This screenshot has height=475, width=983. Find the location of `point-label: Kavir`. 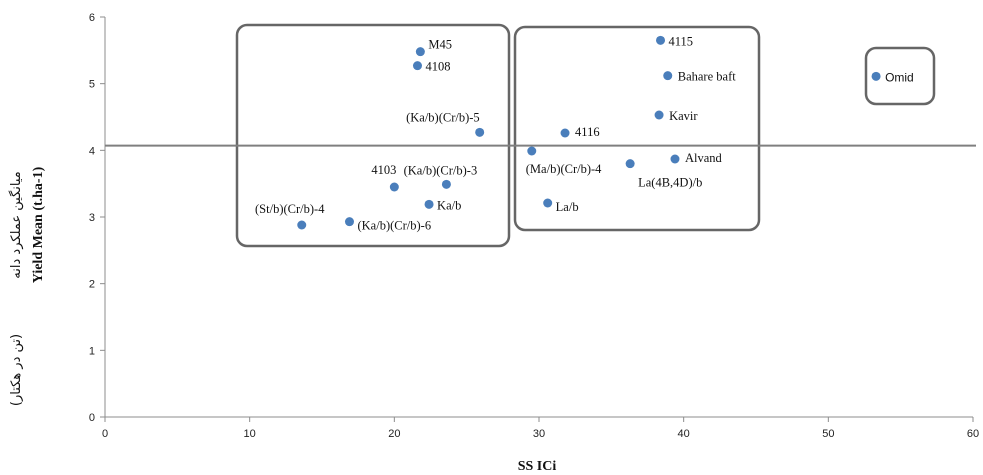

point-label: Kavir is located at coordinates (683, 116).